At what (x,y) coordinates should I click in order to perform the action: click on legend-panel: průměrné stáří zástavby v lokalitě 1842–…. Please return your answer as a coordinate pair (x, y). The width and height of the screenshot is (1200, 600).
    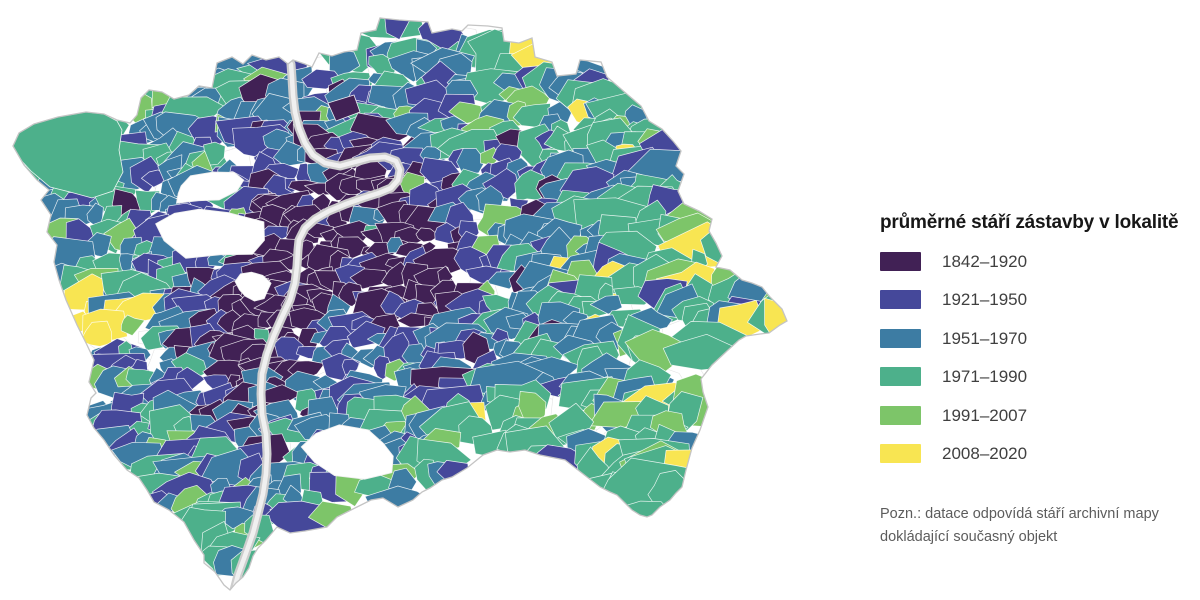
    Looking at the image, I should click on (1035, 380).